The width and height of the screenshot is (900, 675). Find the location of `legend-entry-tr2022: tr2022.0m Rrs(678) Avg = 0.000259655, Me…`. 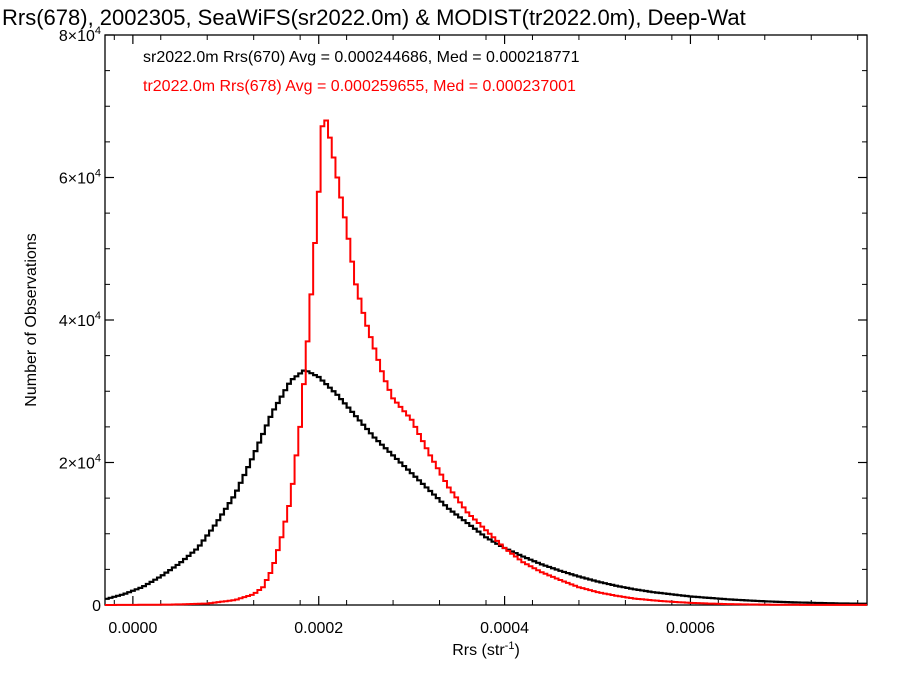

legend-entry-tr2022: tr2022.0m Rrs(678) Avg = 0.000259655, Me… is located at coordinates (359, 86).